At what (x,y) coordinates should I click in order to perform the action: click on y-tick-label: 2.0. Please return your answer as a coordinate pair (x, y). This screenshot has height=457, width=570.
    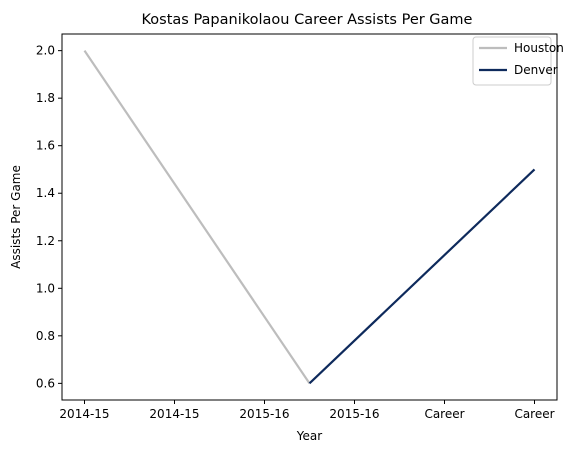
    Looking at the image, I should click on (45, 51).